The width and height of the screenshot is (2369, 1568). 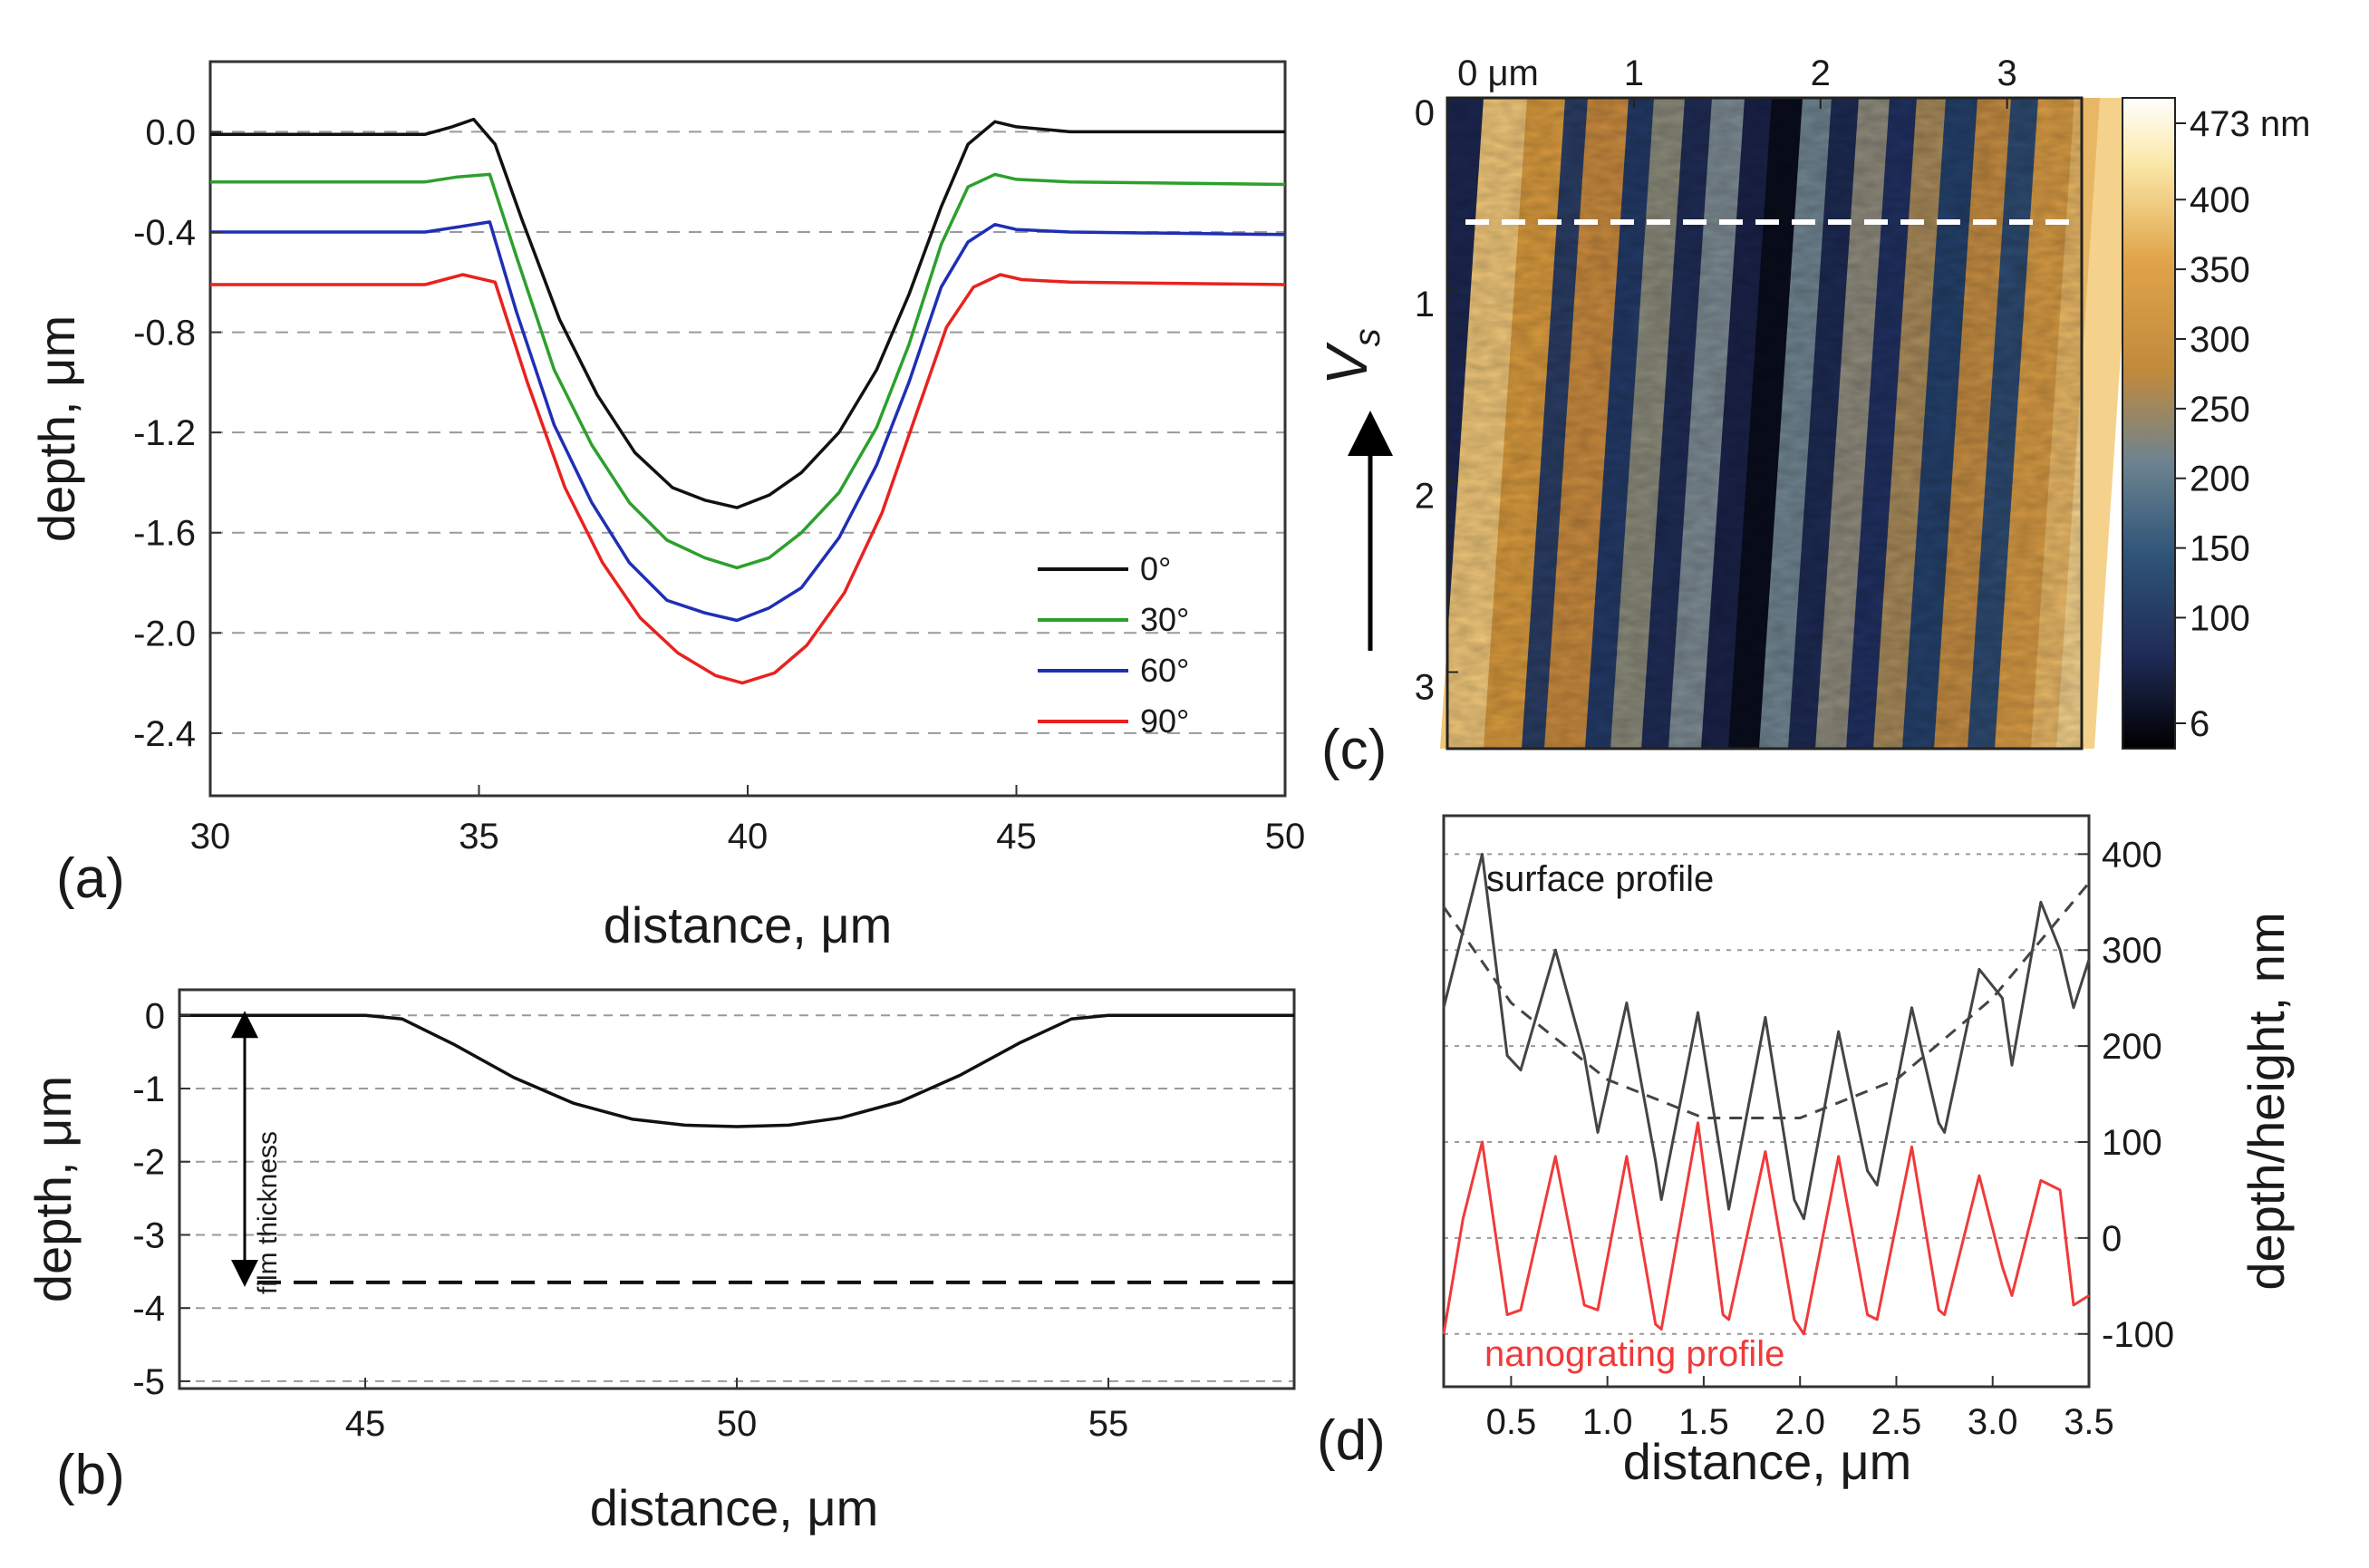 What do you see at coordinates (762, 1152) in the screenshot?
I see `panel-b-thickness-annotation: film thickness` at bounding box center [762, 1152].